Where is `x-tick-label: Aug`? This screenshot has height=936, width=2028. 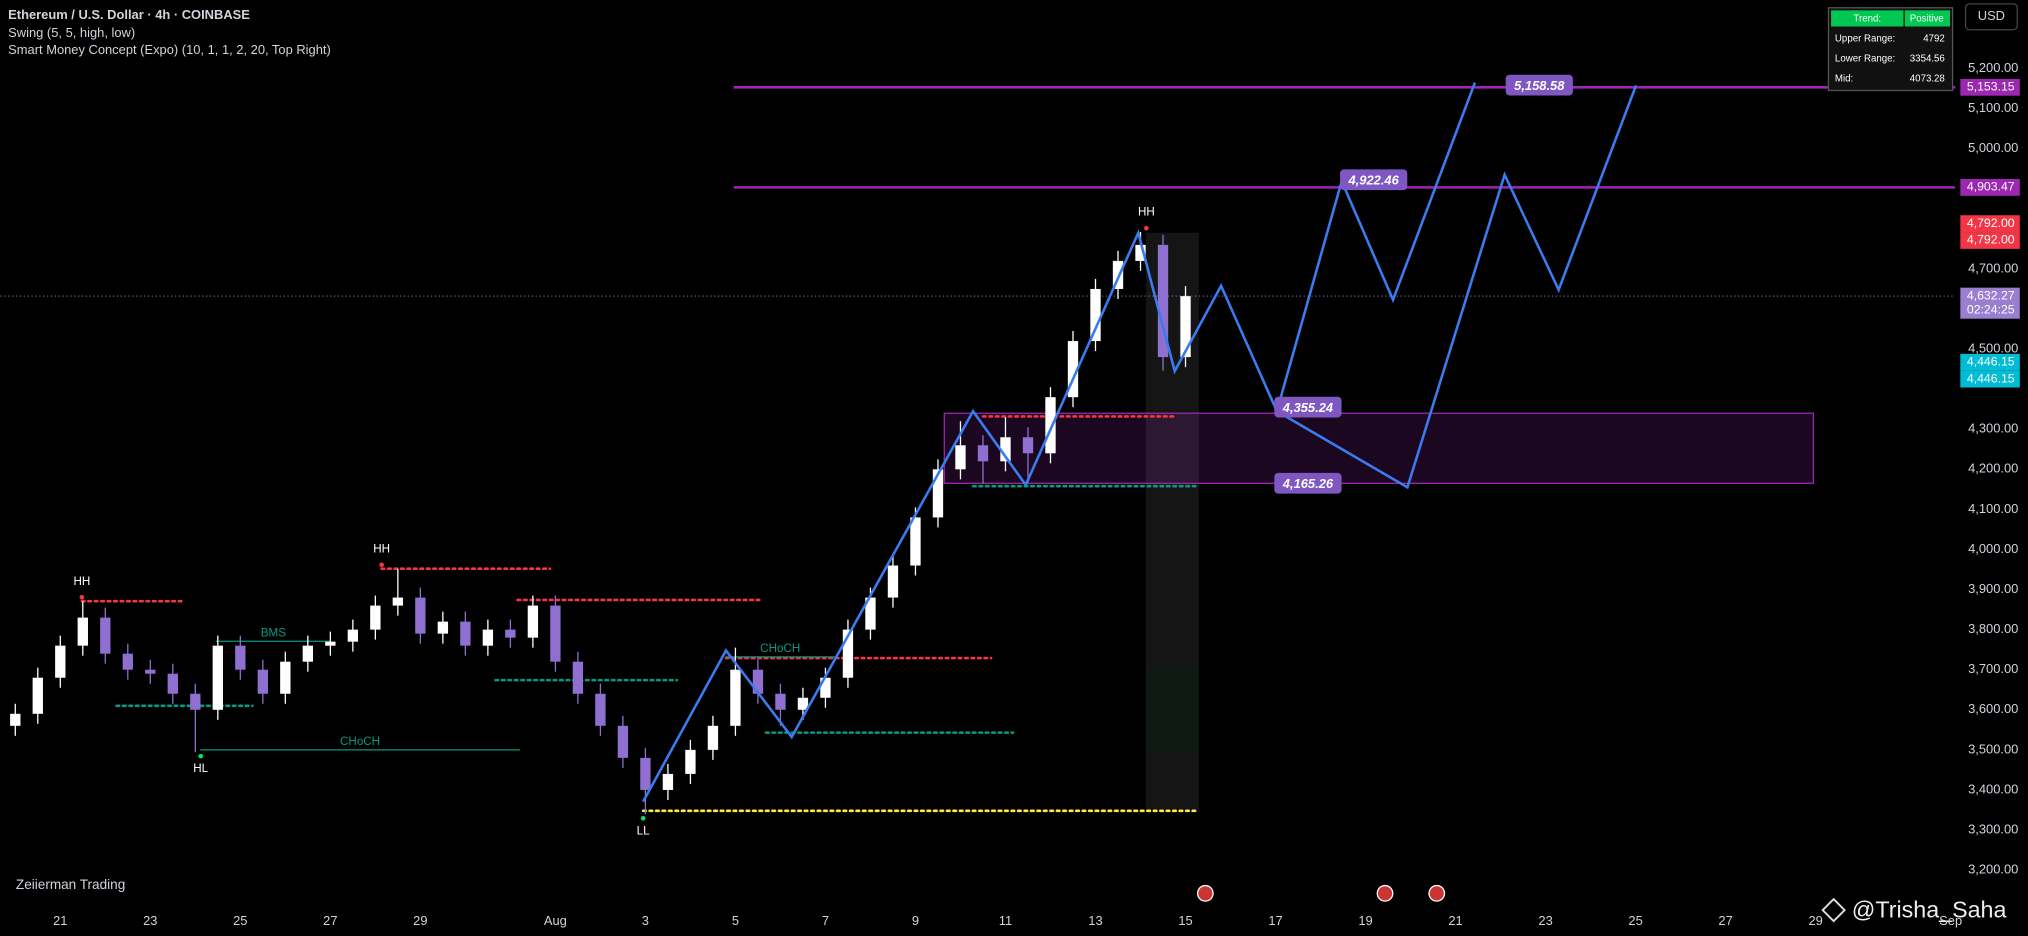
x-tick-label: Aug is located at coordinates (555, 920).